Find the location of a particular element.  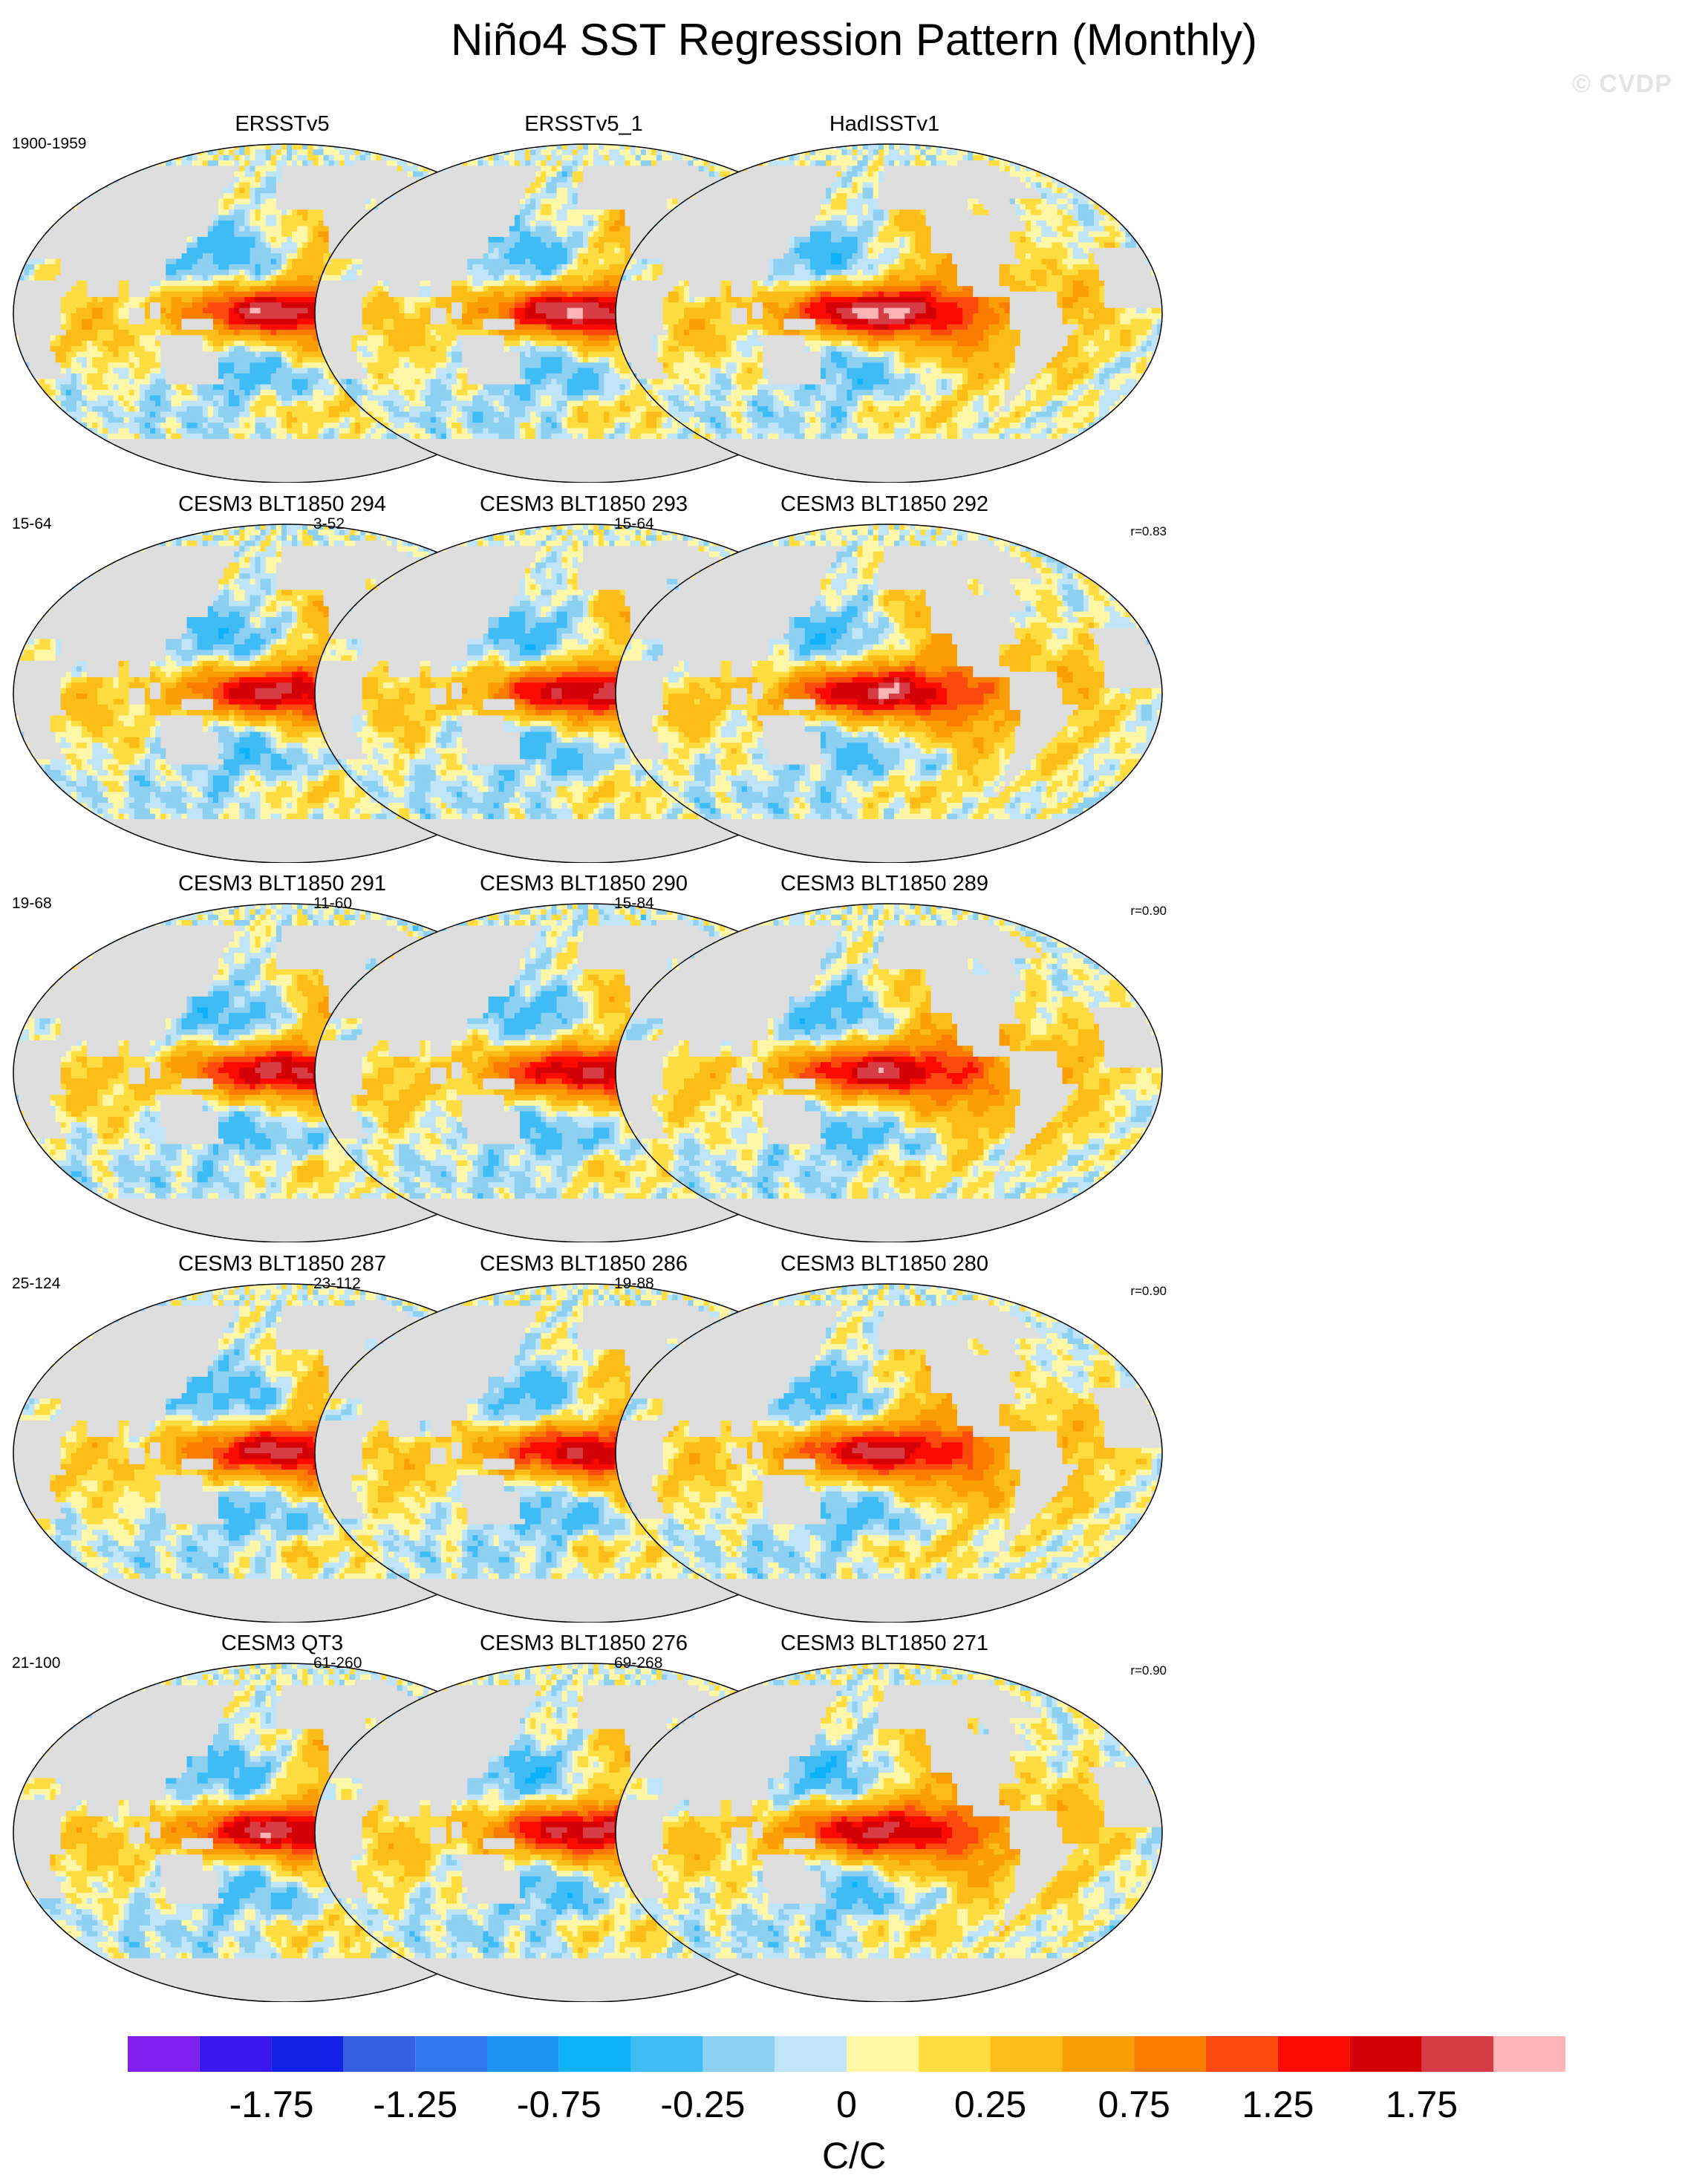

regression-map-panel: CESM3 BLT1850 292 15-64 r=0.83 is located at coordinates (884, 682).